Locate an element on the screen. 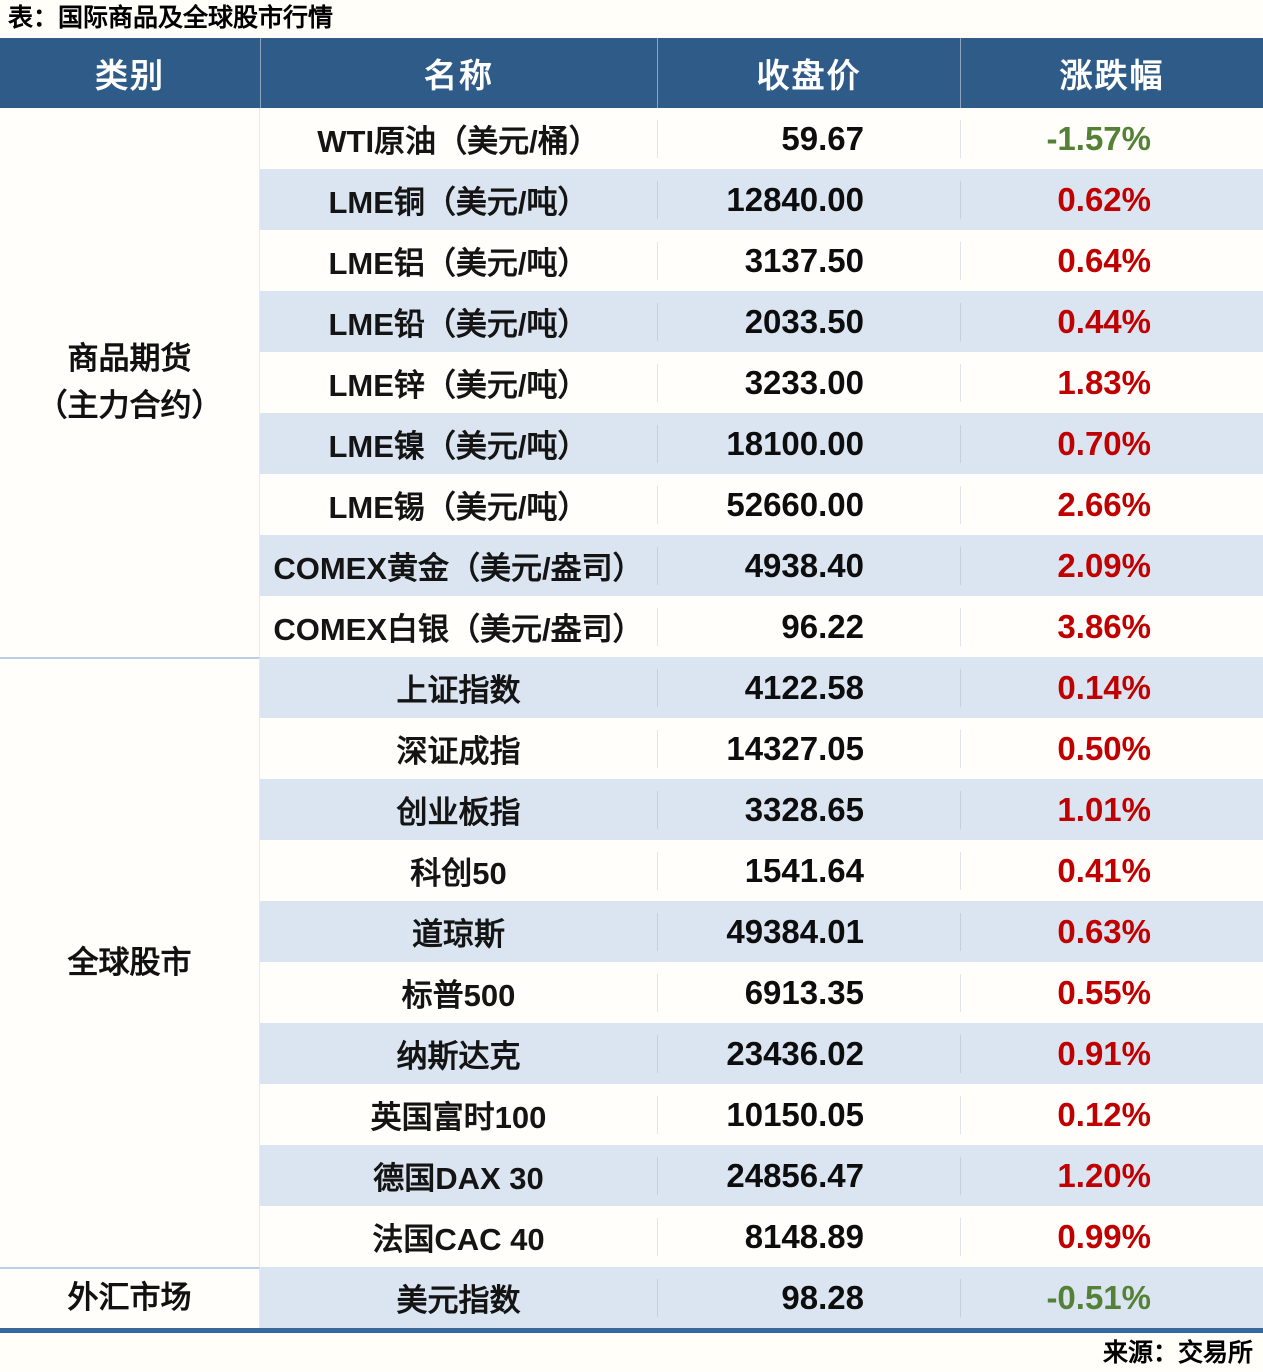  table-row: COMEX黄金（美元/盎司） 4938.40 2.09% is located at coordinates (761, 565).